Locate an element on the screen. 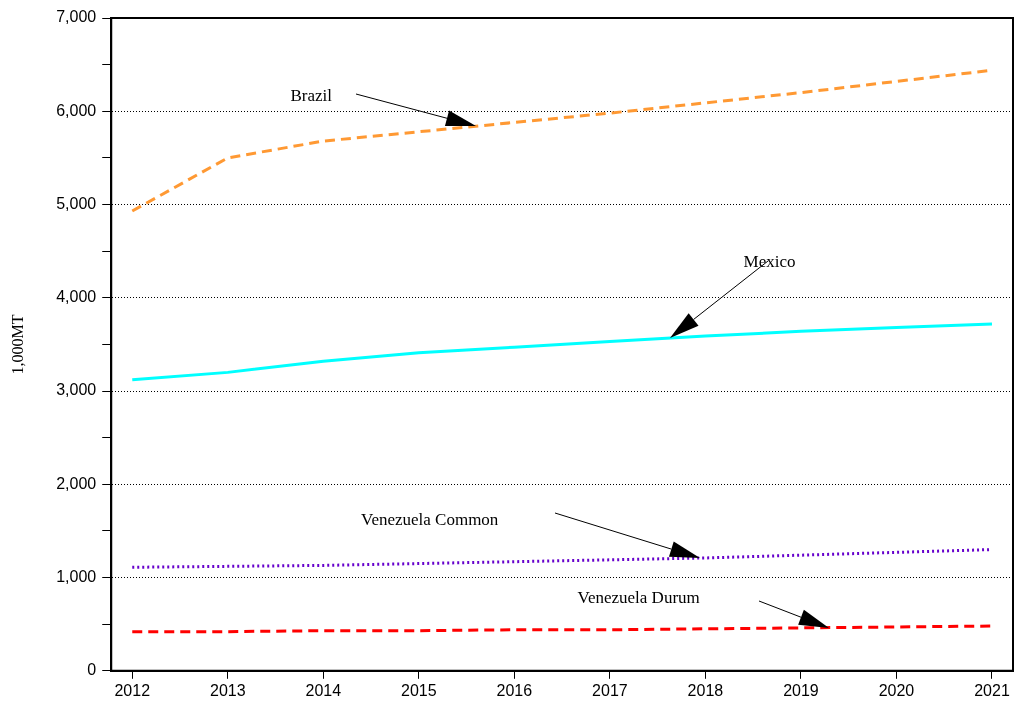 The height and width of the screenshot is (706, 1016). y-tick-label: 6,000 is located at coordinates (76, 110).